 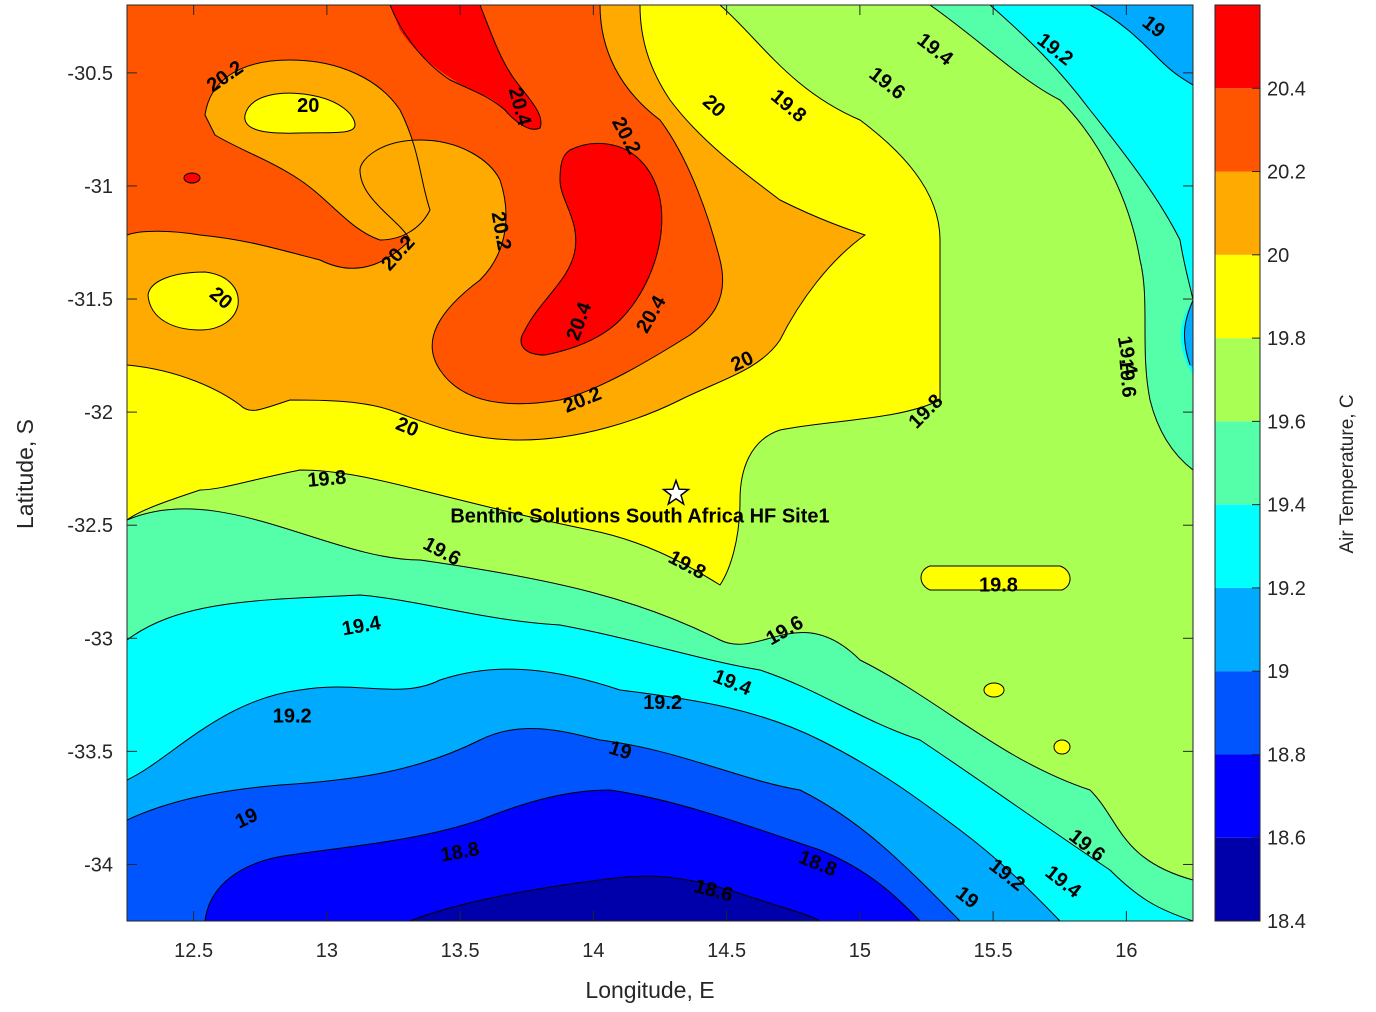 What do you see at coordinates (193, 951) in the screenshot?
I see `x-tick-label: 12.5` at bounding box center [193, 951].